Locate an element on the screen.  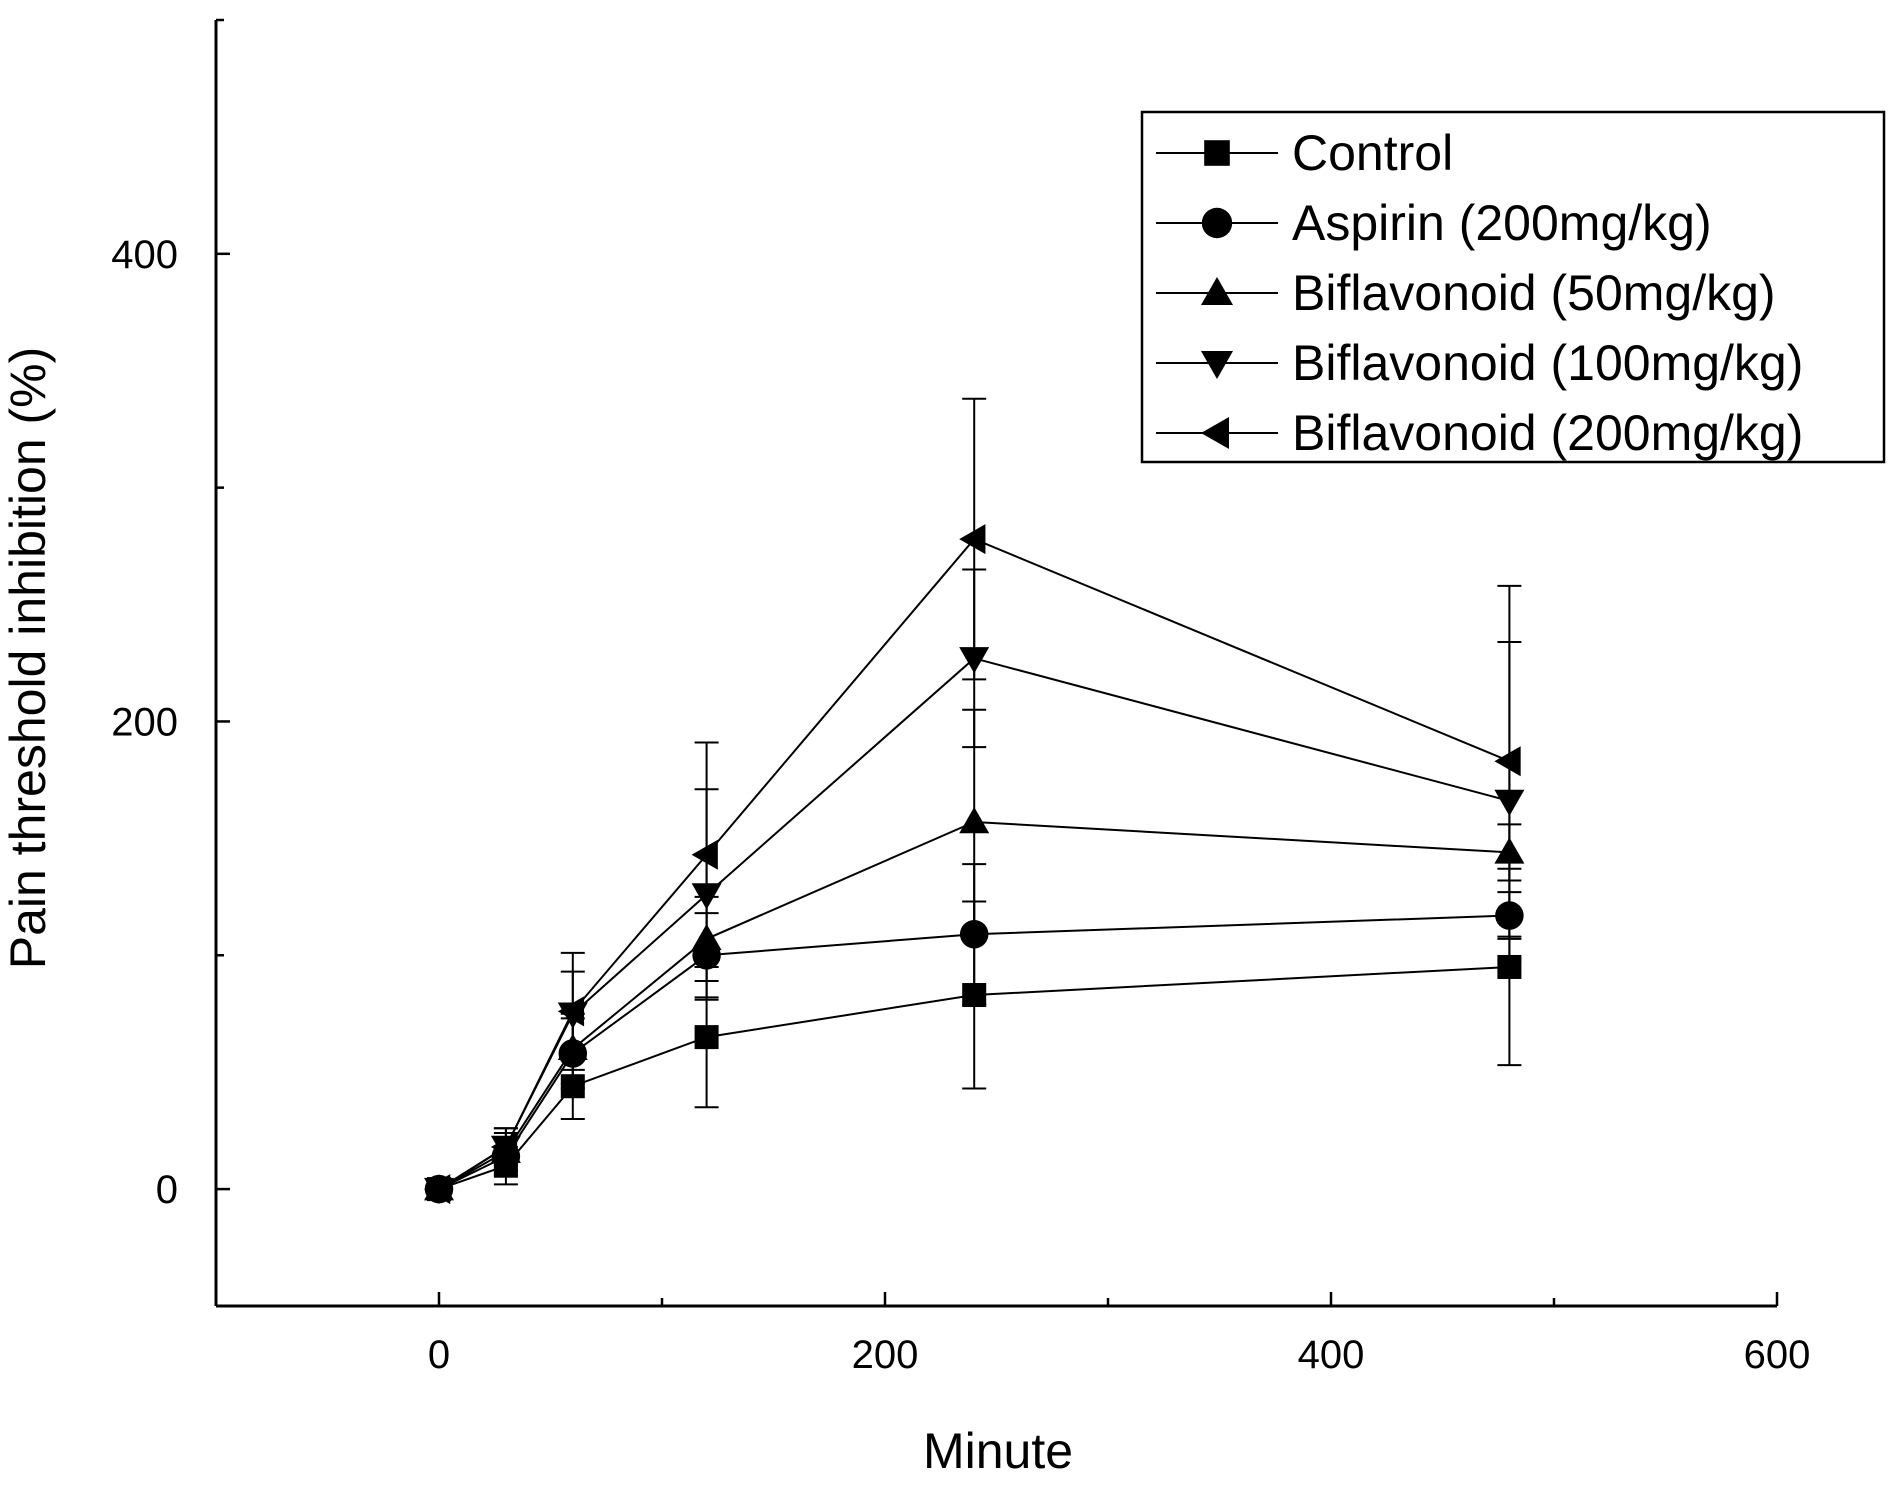
legend-label: Control is located at coordinates (1372, 153).